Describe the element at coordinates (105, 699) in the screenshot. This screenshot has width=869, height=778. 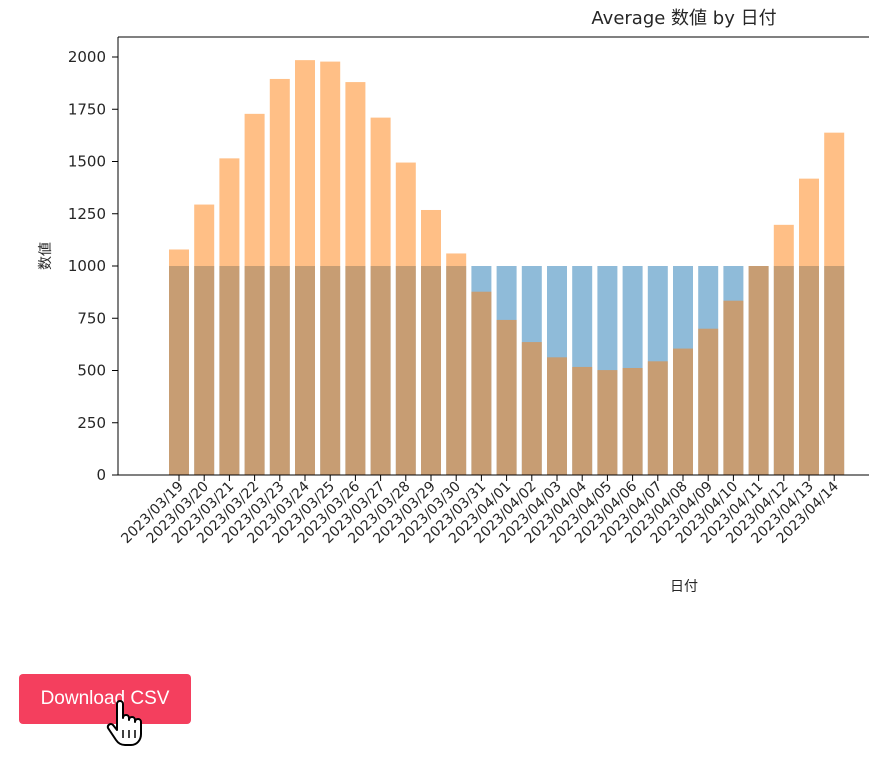
I see `download-csv-button: Download CSV` at that location.